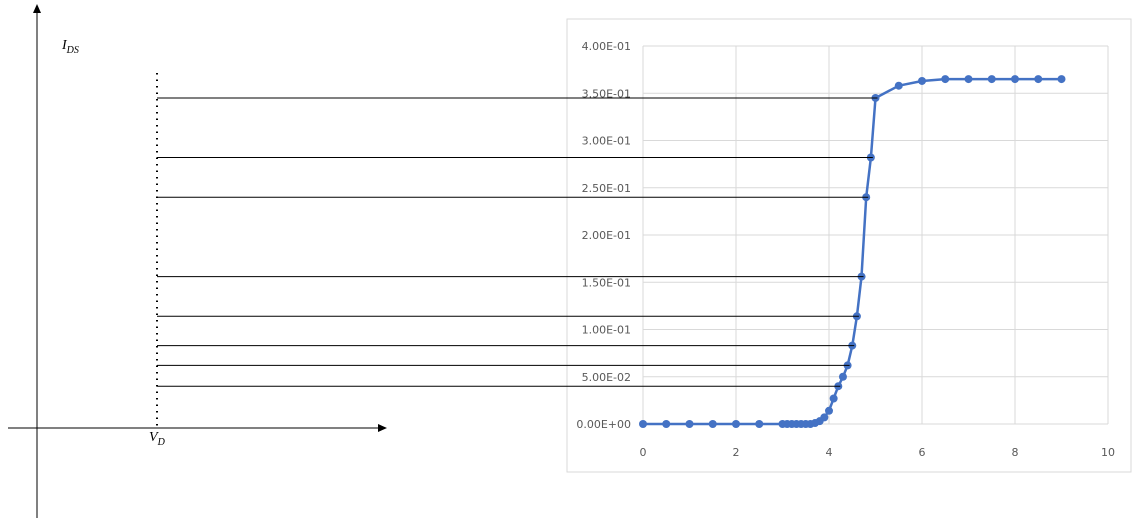 This screenshot has height=527, width=1134. I want to click on y-tick-label: 4.00E-01, so click(606, 46).